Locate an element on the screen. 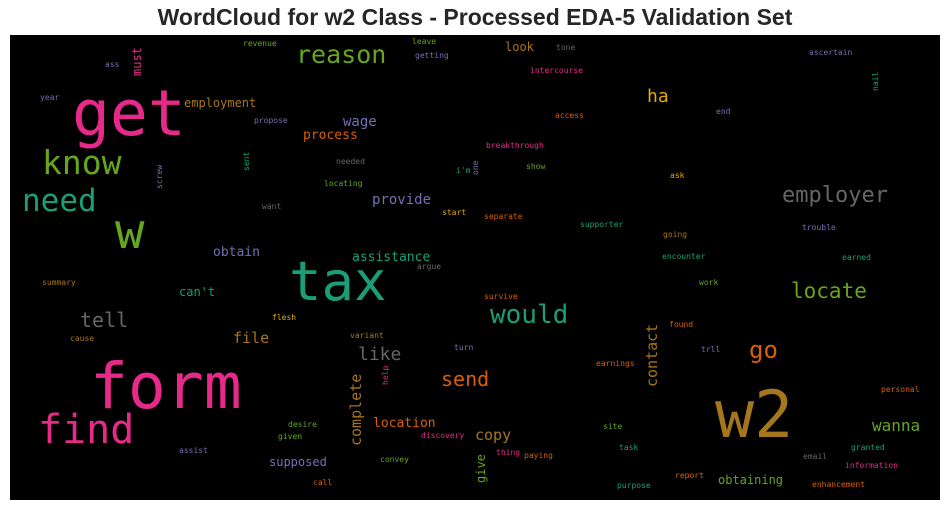  word-complete: complete is located at coordinates (356, 409).